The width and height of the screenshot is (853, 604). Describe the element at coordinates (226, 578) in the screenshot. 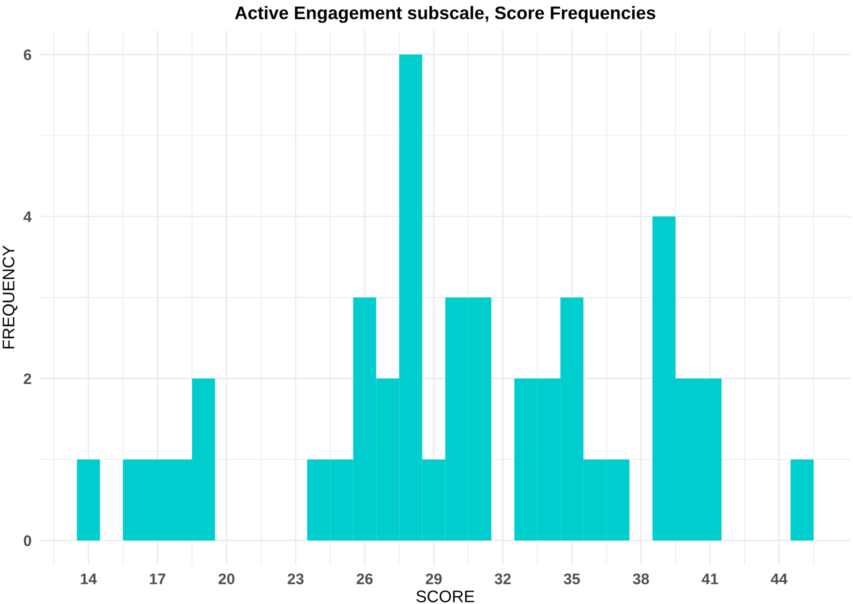

I see `x-tick-label: 20` at that location.